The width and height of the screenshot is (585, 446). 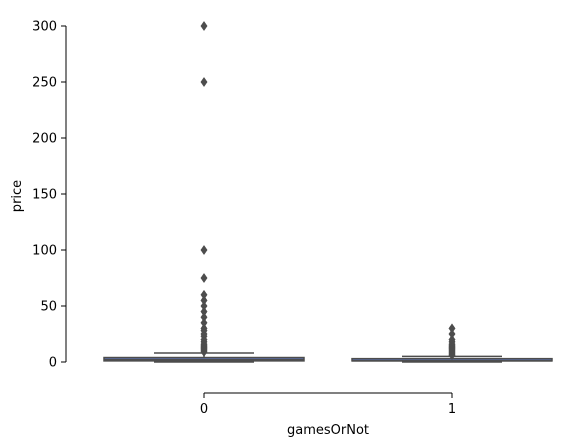 I want to click on y-tick-label: 300, so click(x=44, y=27).